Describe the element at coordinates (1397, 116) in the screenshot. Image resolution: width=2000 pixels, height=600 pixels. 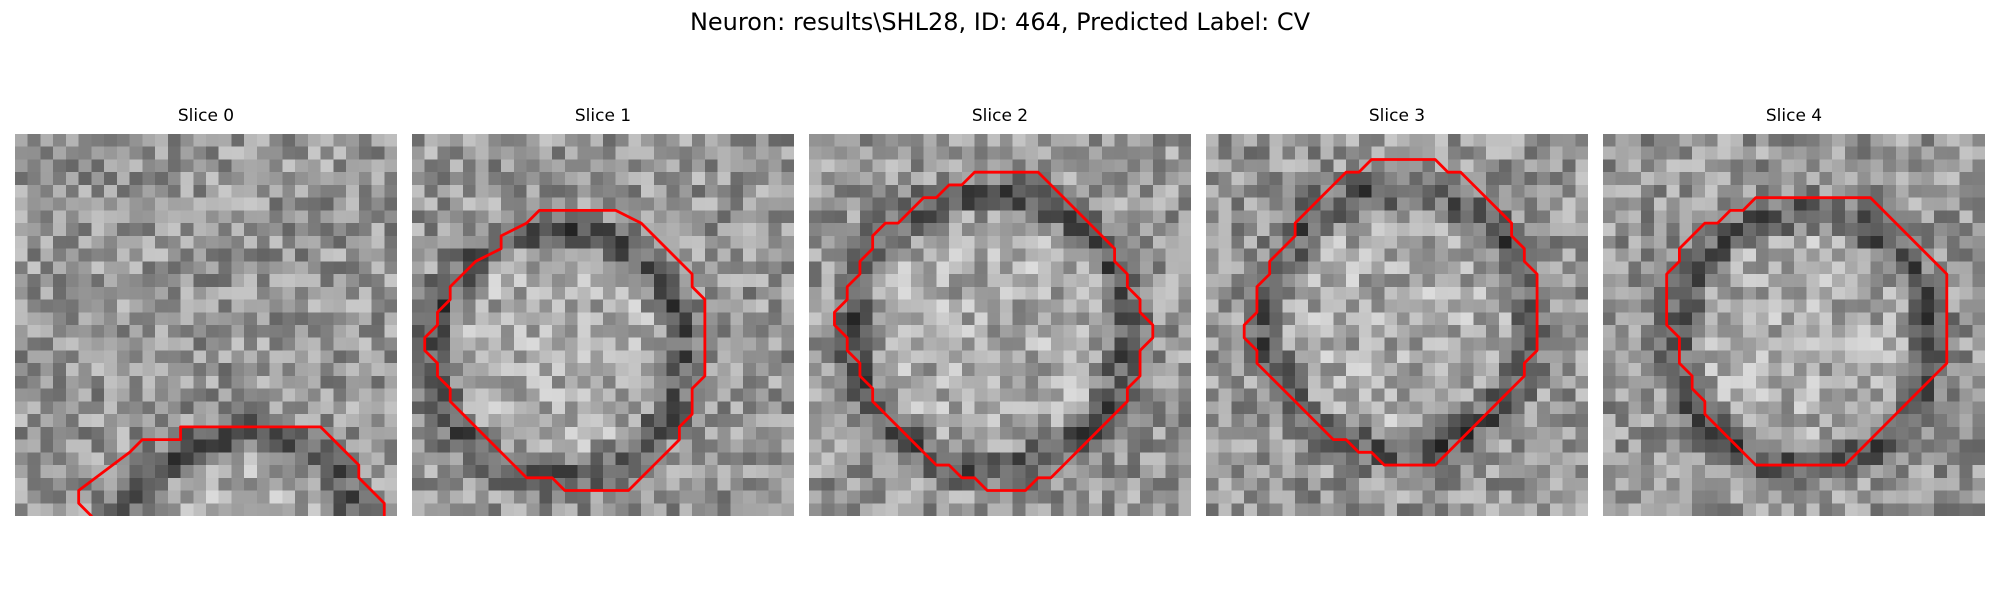
I see `slice-title-3: Slice 3` at that location.